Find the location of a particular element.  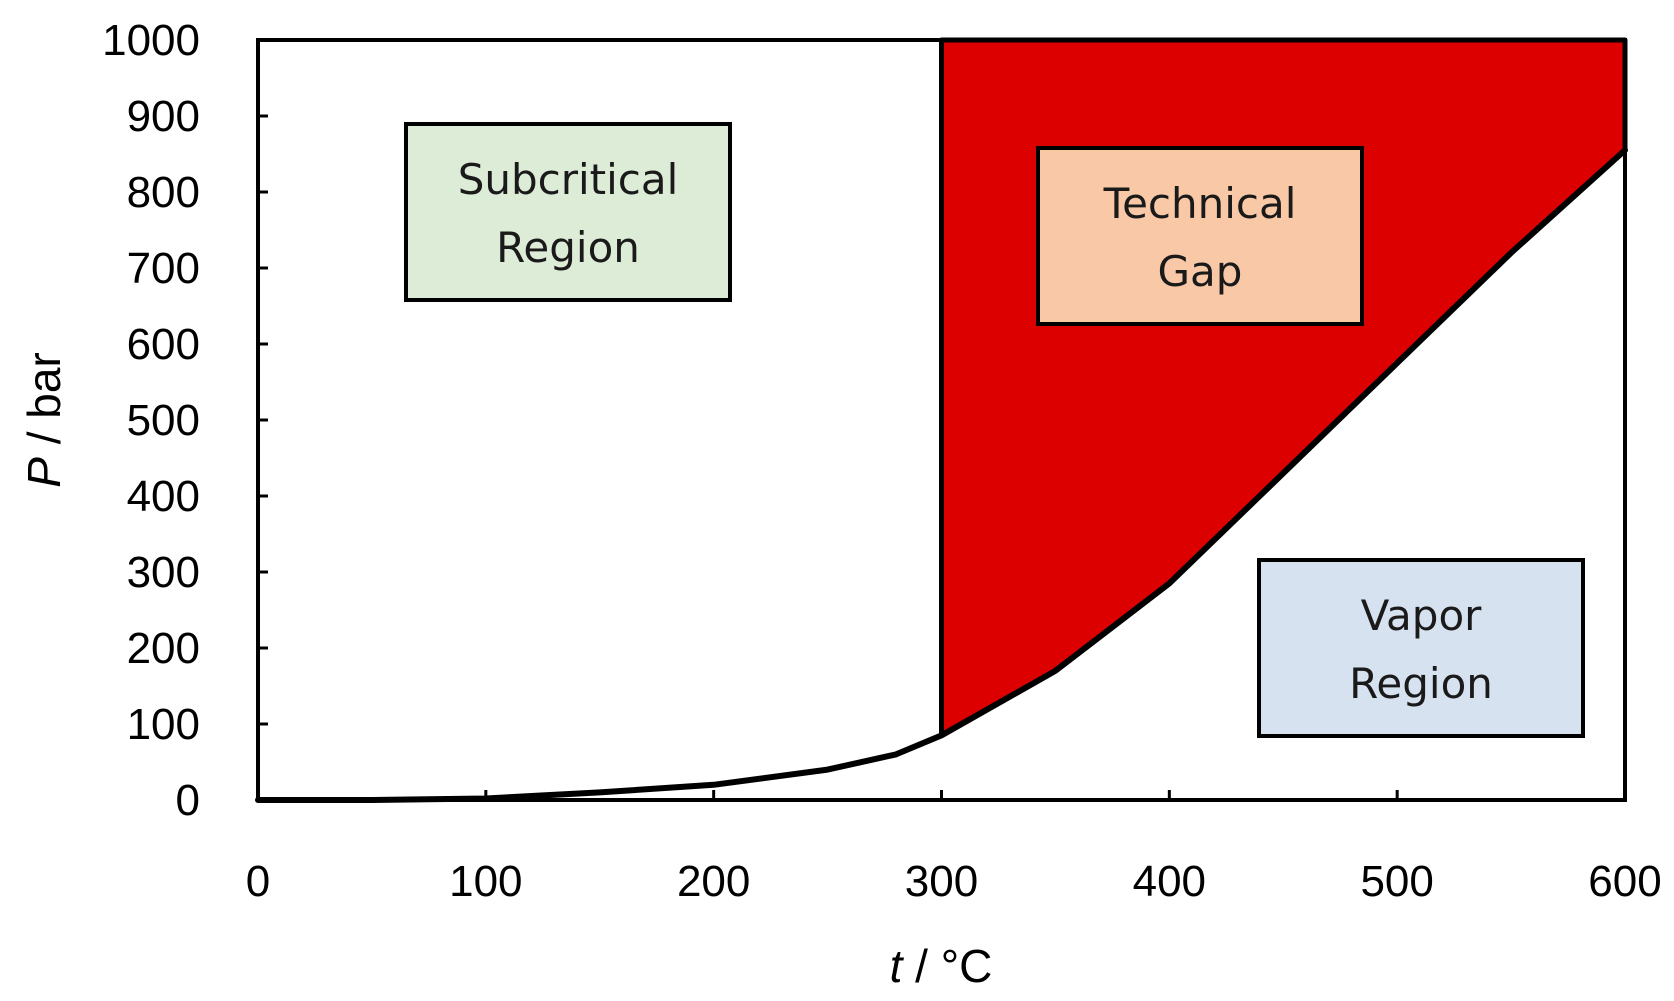

y-tick-label: 0 is located at coordinates (188, 800).